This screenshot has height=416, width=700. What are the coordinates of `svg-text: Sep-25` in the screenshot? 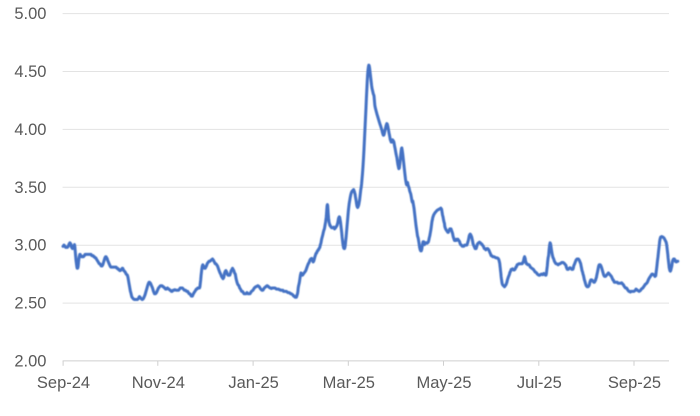 It's located at (634, 383).